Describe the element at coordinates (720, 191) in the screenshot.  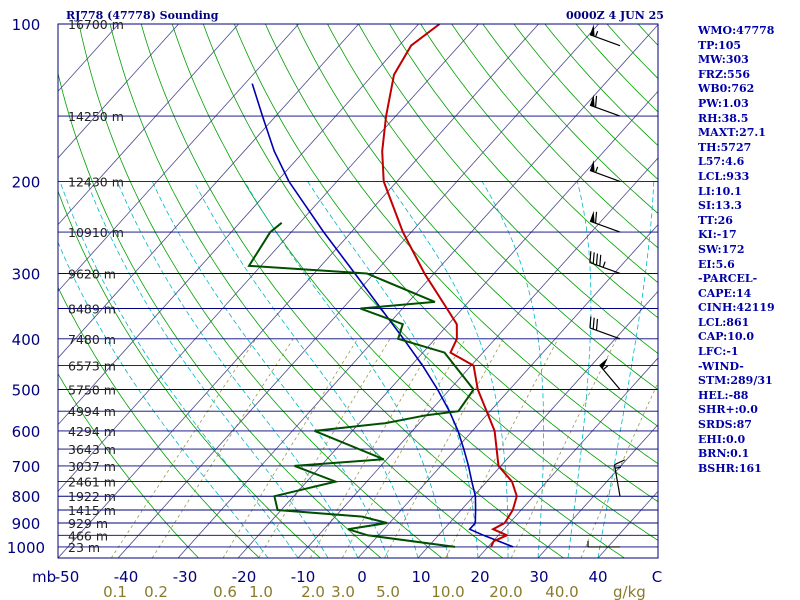
I see `index-line: LI:10.1` at that location.